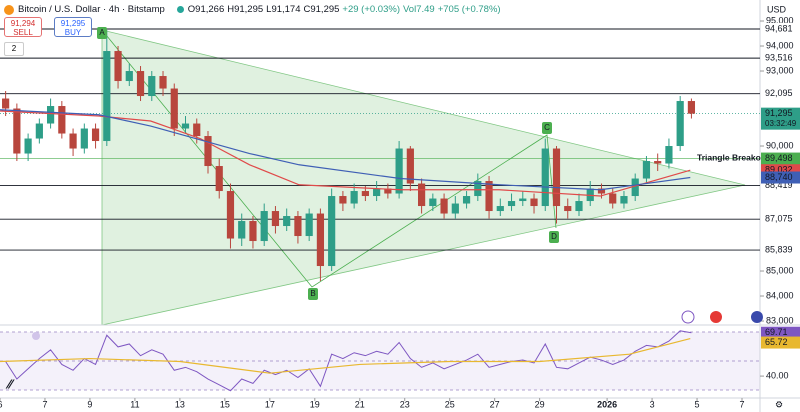  What do you see at coordinates (780, 320) in the screenshot?
I see `y-tick-label: 83,000` at bounding box center [780, 320].